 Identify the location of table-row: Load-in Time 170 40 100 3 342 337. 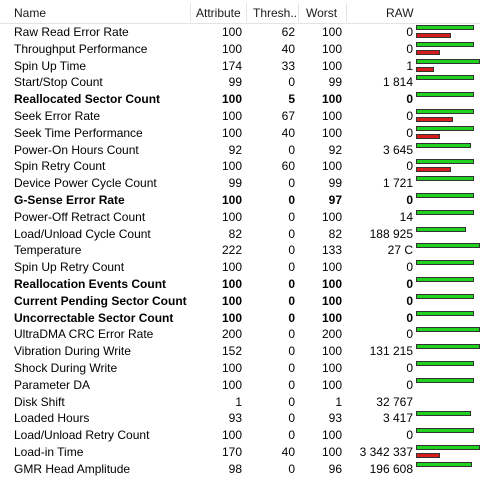
(240, 452).